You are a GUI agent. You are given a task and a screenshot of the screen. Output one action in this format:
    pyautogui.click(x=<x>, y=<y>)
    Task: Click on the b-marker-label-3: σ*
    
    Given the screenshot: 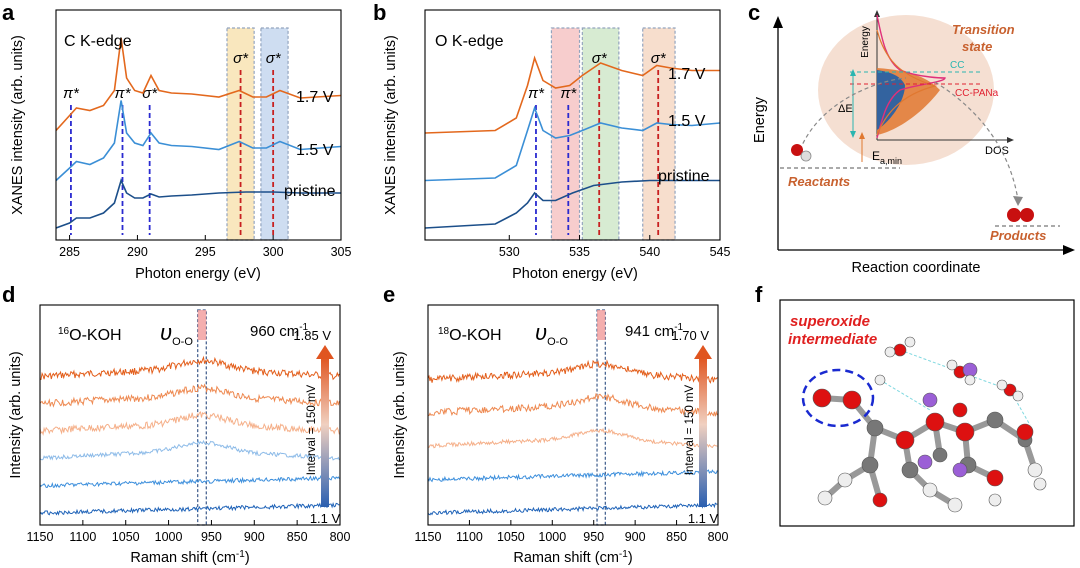 What is the action you would take?
    pyautogui.click(x=659, y=58)
    